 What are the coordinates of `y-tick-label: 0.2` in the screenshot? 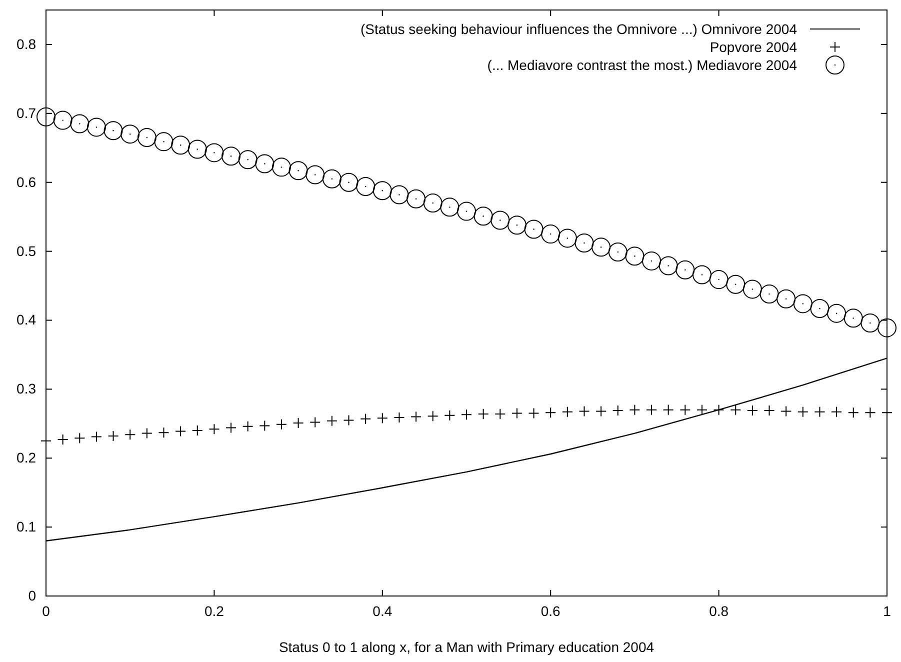 It's located at (26, 458).